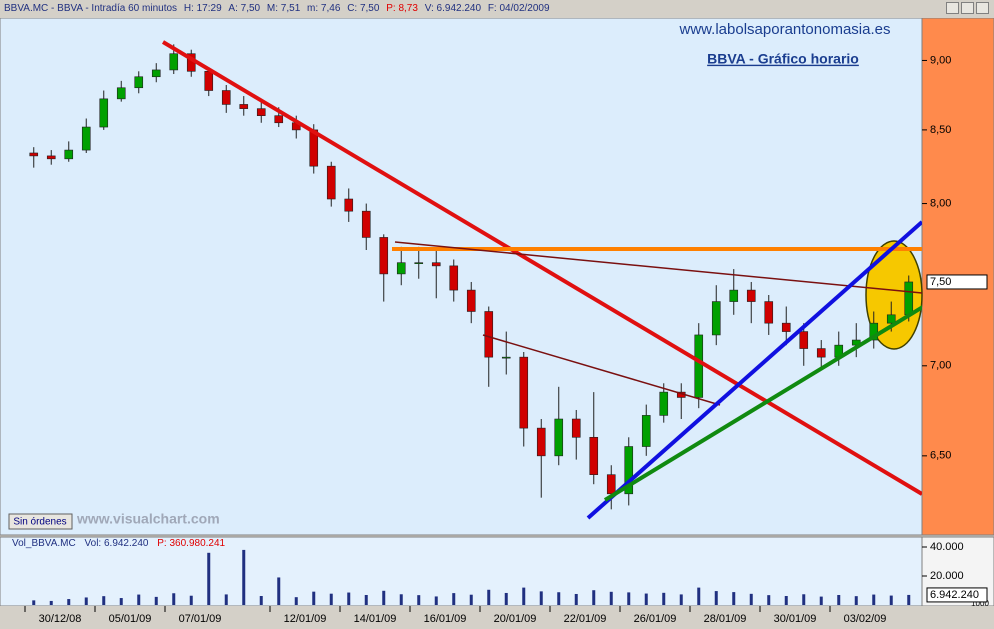 This screenshot has height=629, width=994. I want to click on y-tick-label: 8,00, so click(940, 203).